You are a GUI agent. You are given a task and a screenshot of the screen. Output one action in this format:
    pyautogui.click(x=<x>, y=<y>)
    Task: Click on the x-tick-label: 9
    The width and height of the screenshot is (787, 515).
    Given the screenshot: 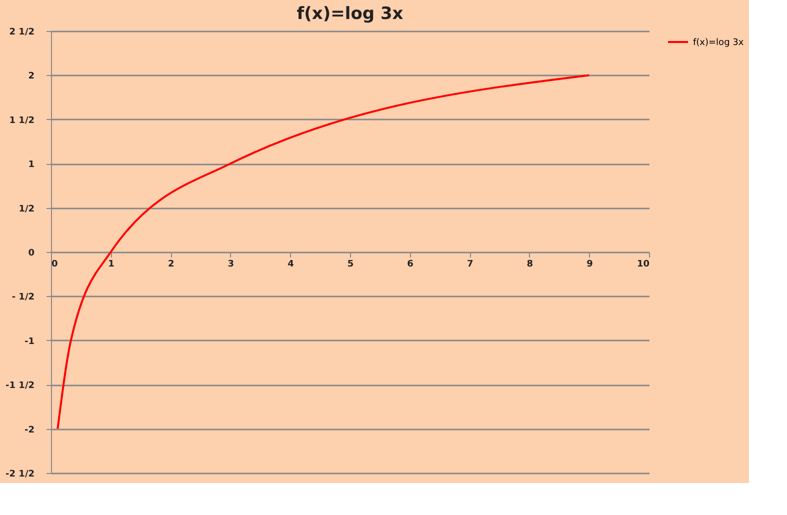 What is the action you would take?
    pyautogui.click(x=589, y=265)
    